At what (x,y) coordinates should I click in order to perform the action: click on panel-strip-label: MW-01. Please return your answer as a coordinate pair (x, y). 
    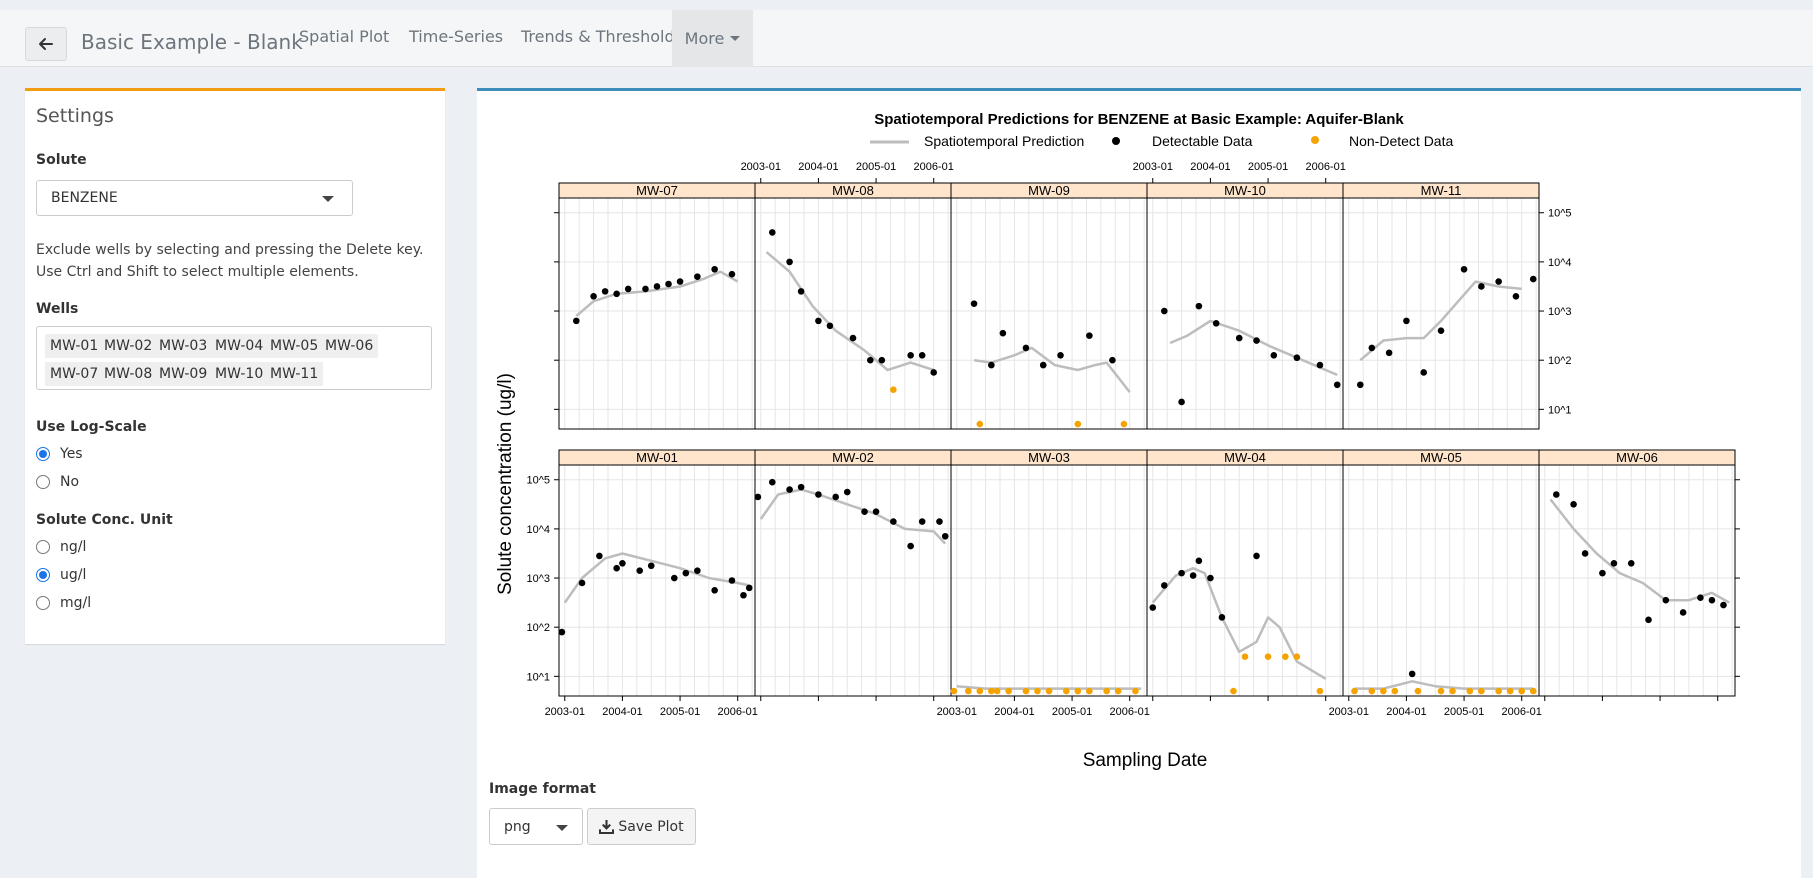
    Looking at the image, I should click on (657, 457).